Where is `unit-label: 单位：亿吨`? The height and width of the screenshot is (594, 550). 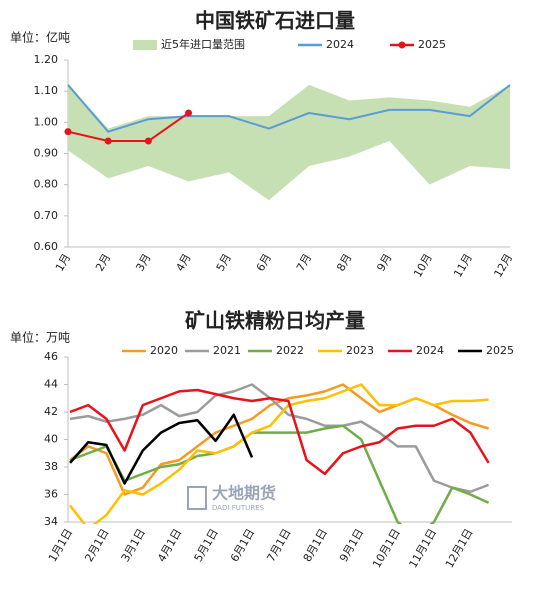 unit-label: 单位：亿吨 is located at coordinates (40, 37).